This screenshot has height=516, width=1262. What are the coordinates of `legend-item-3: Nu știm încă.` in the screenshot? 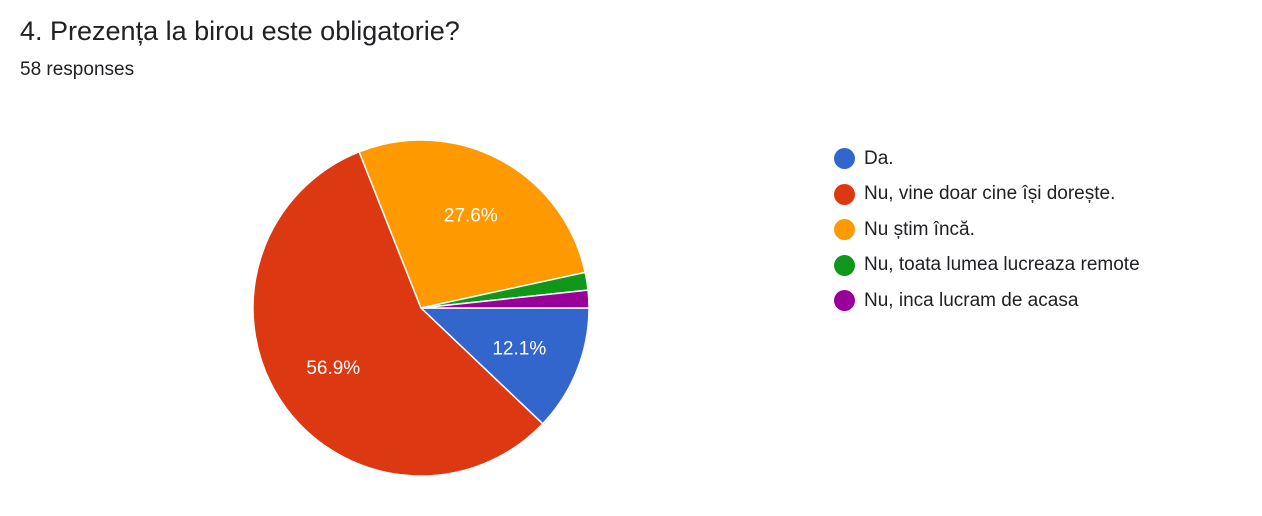 It's located at (987, 230).